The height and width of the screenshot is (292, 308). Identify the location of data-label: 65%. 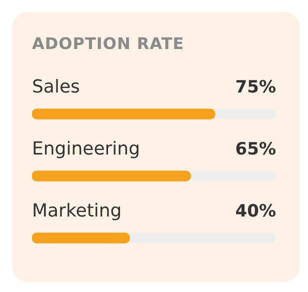
(255, 149).